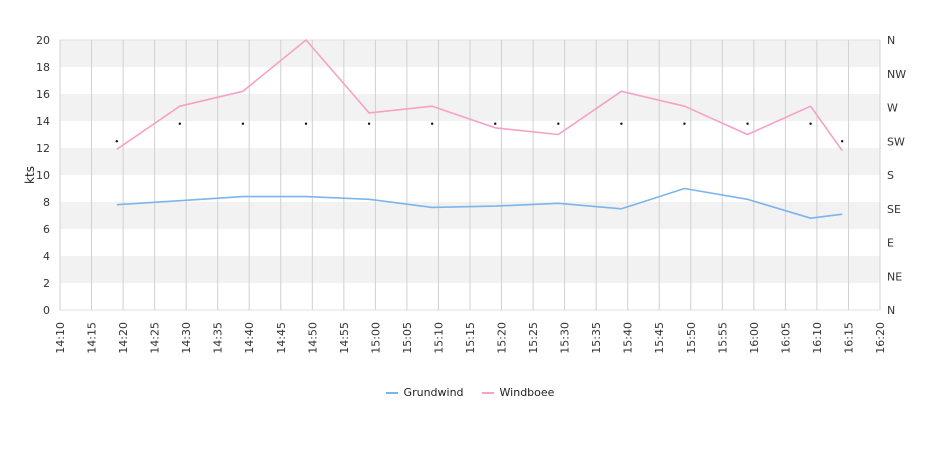 The width and height of the screenshot is (940, 450). Describe the element at coordinates (896, 74) in the screenshot. I see `direction-tick-label: NW` at that location.